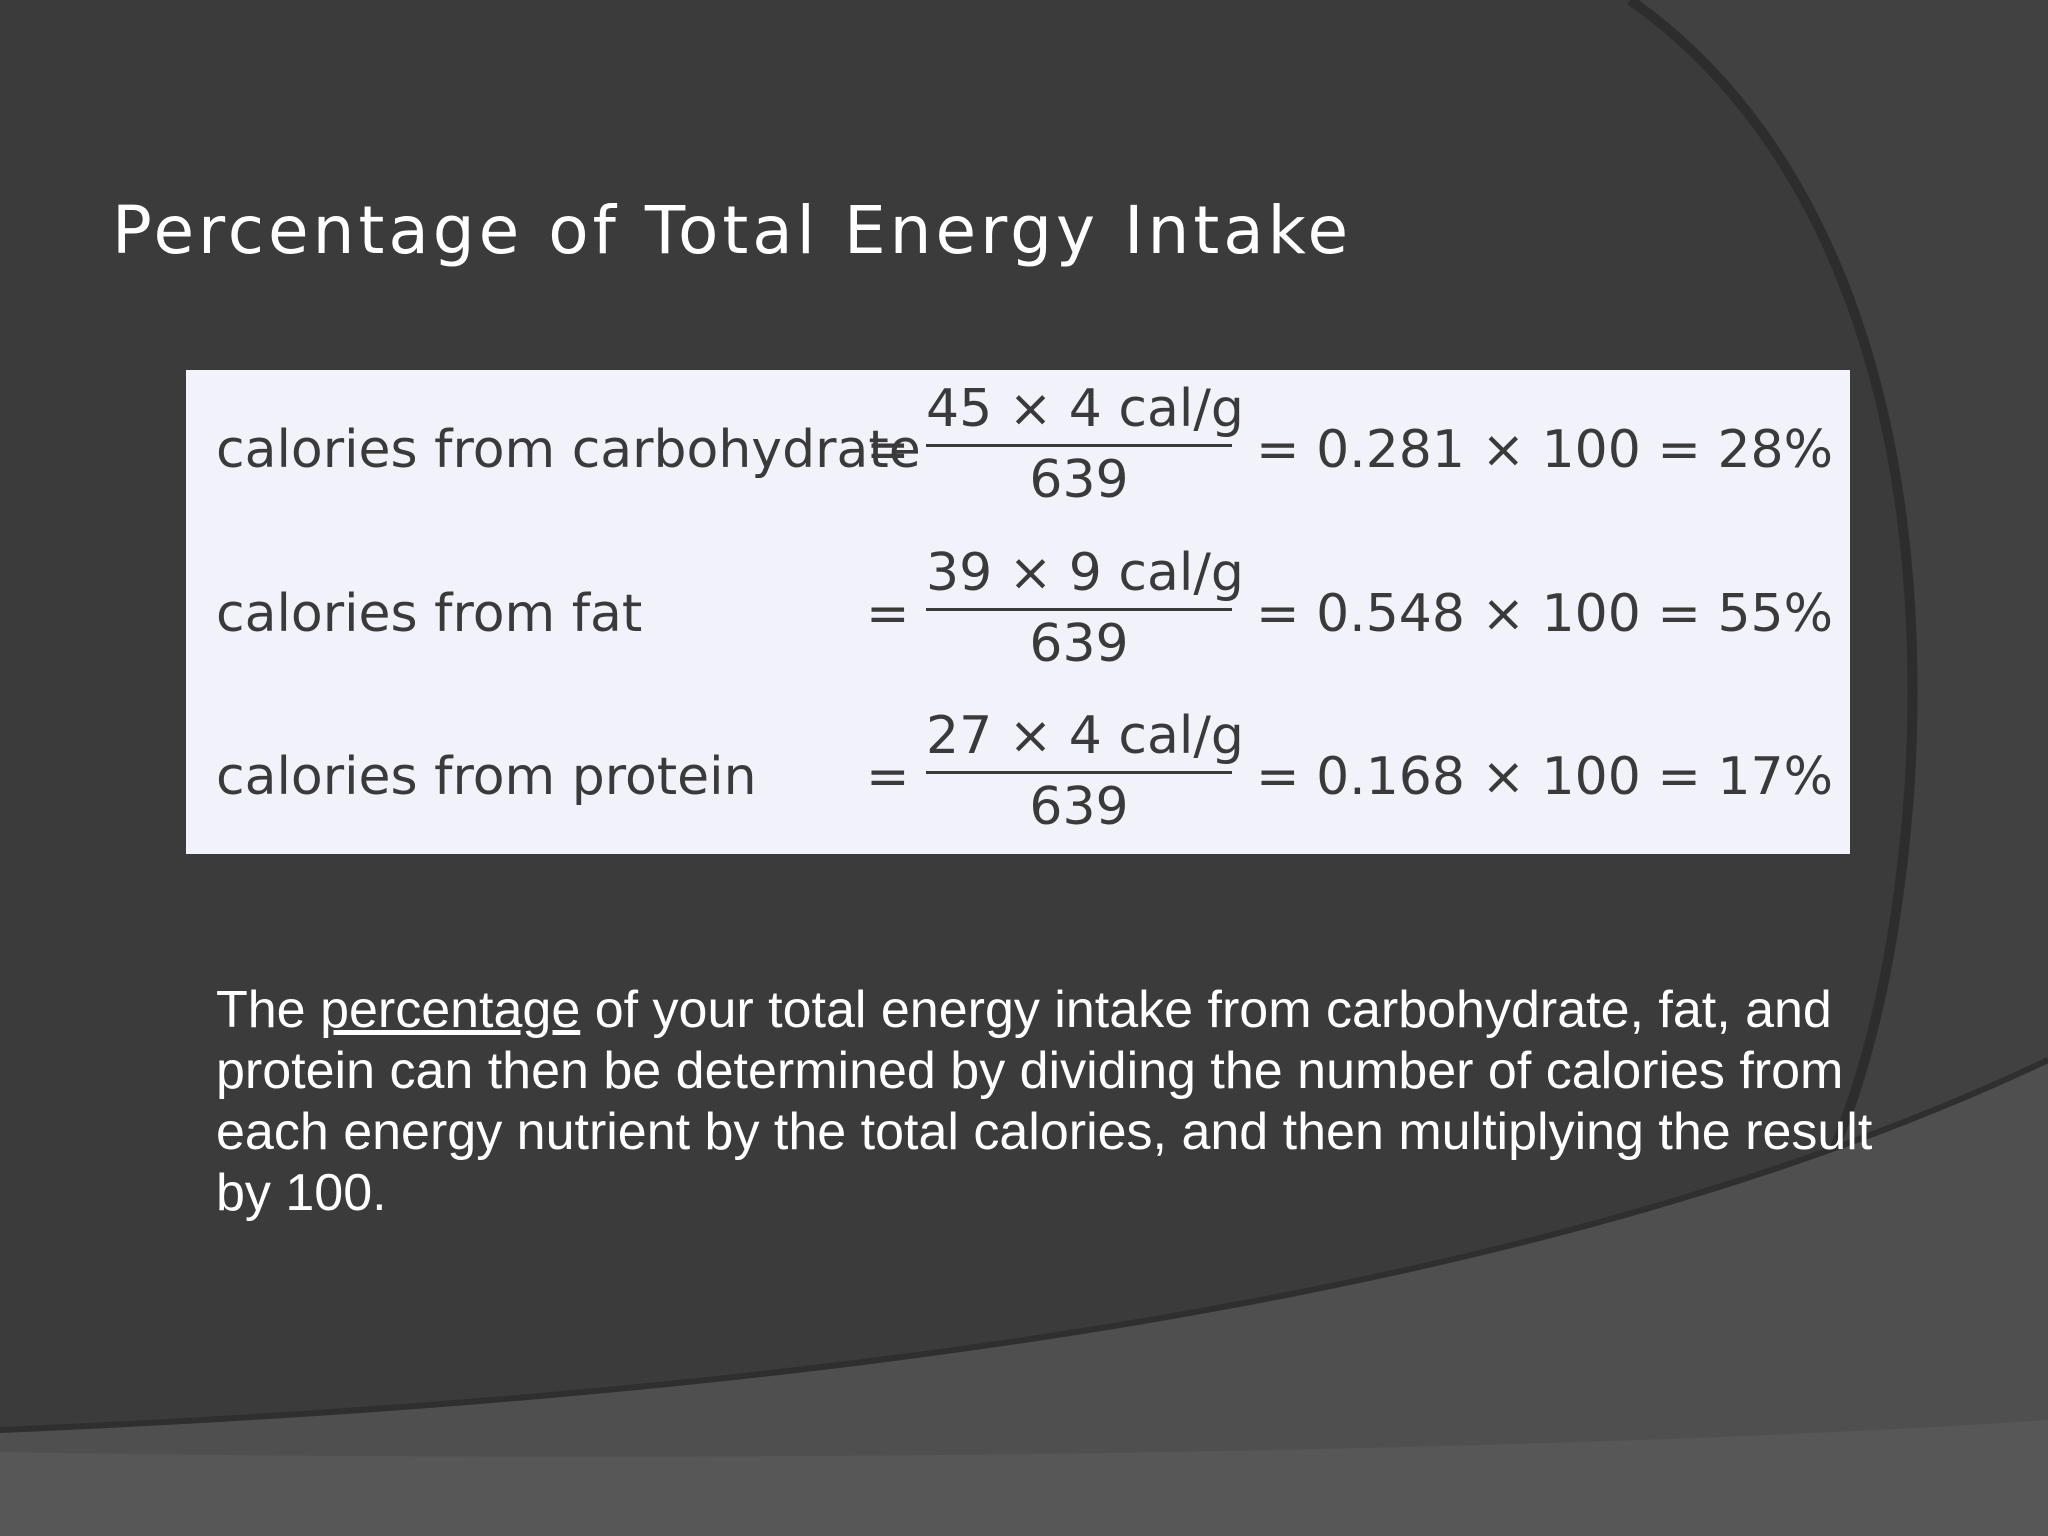 The image size is (2048, 1536). I want to click on fraction: 39 × 9 cal/g 639, so click(1085, 609).